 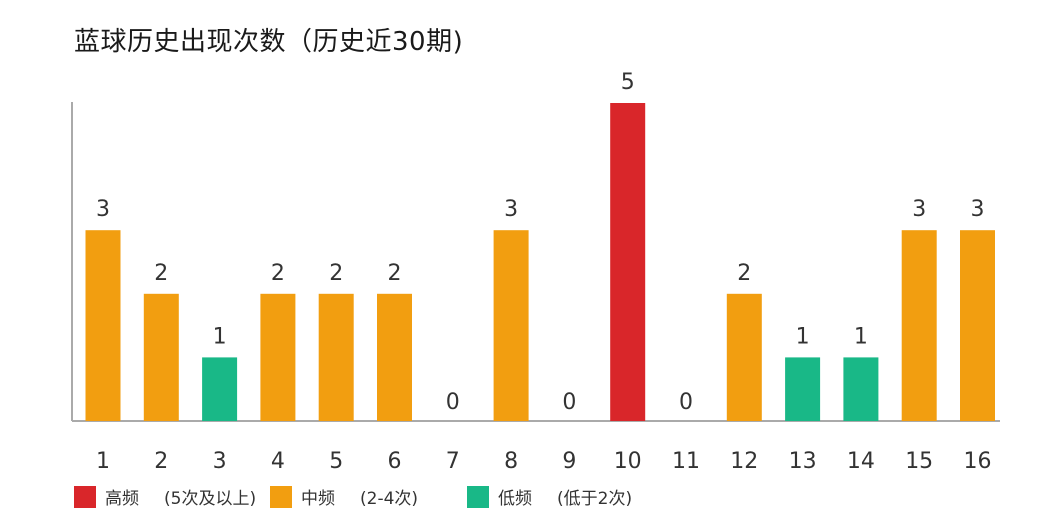 I want to click on chart-title: 蓝球历史出现次数（历史近30期), so click(x=268, y=42).